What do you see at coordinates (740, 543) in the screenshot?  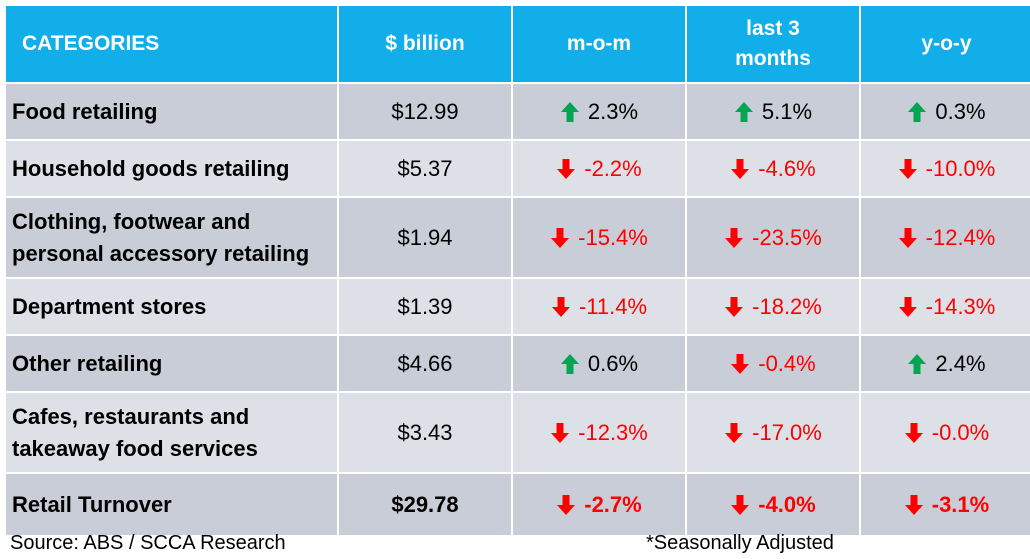 I see `seasonally-adjusted-note: *Seasonally Adjusted` at bounding box center [740, 543].